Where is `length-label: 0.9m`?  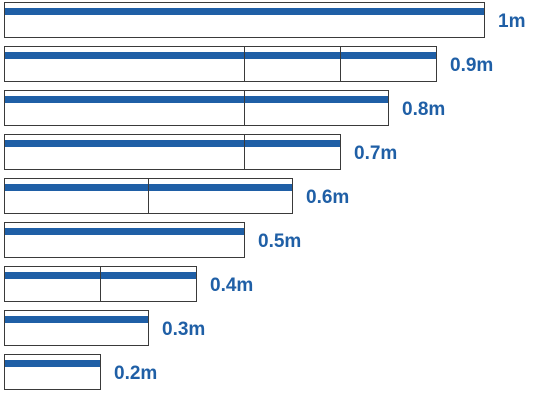
length-label: 0.9m is located at coordinates (472, 65).